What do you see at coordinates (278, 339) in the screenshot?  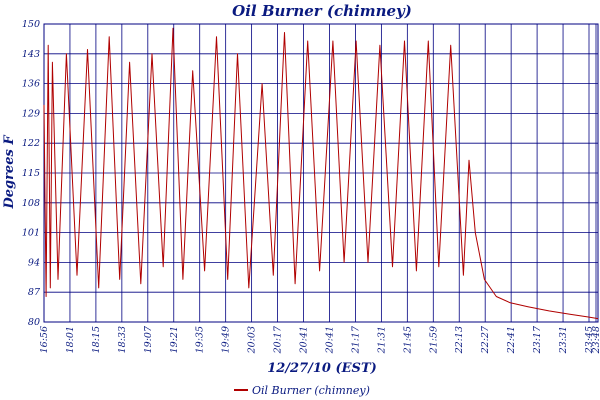 I see `x-tick-label: 20:17` at bounding box center [278, 339].